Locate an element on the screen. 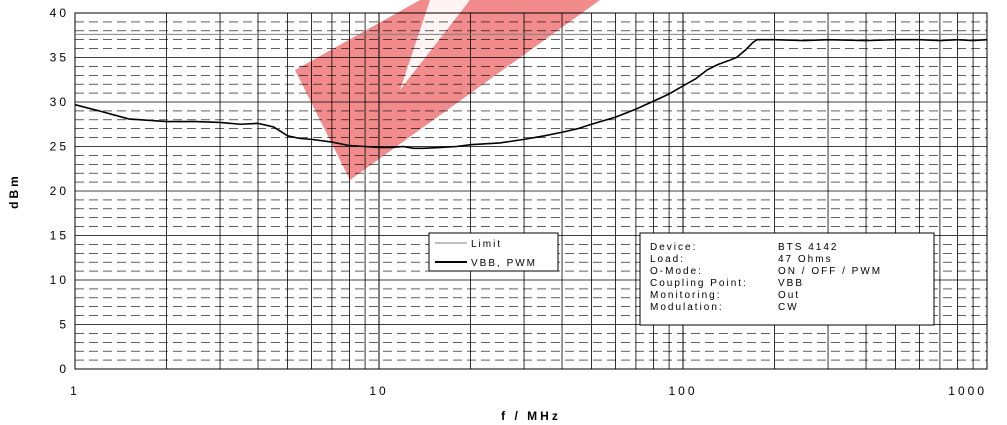  info-value: ON / OFF / PWM is located at coordinates (830, 271).